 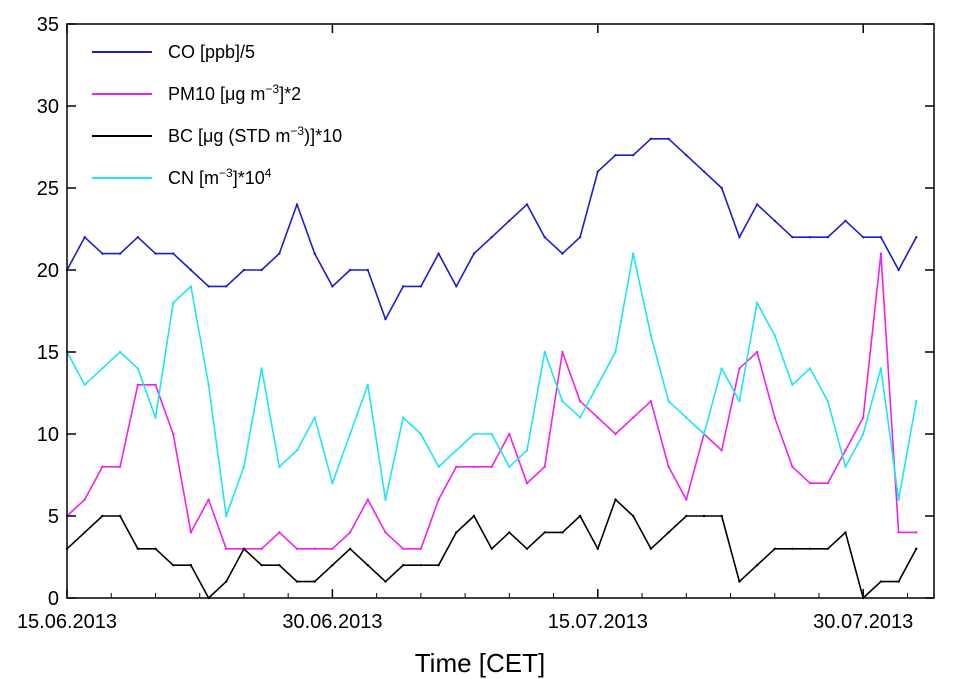 What do you see at coordinates (598, 622) in the screenshot?
I see `x-tick-label: 15.07.2013` at bounding box center [598, 622].